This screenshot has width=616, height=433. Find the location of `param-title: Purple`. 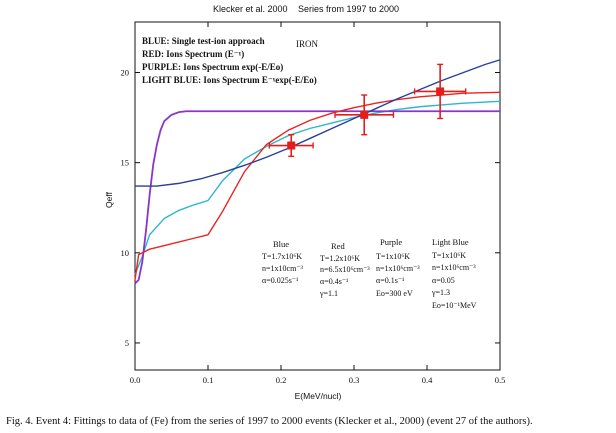

param-title: Purple is located at coordinates (391, 242).